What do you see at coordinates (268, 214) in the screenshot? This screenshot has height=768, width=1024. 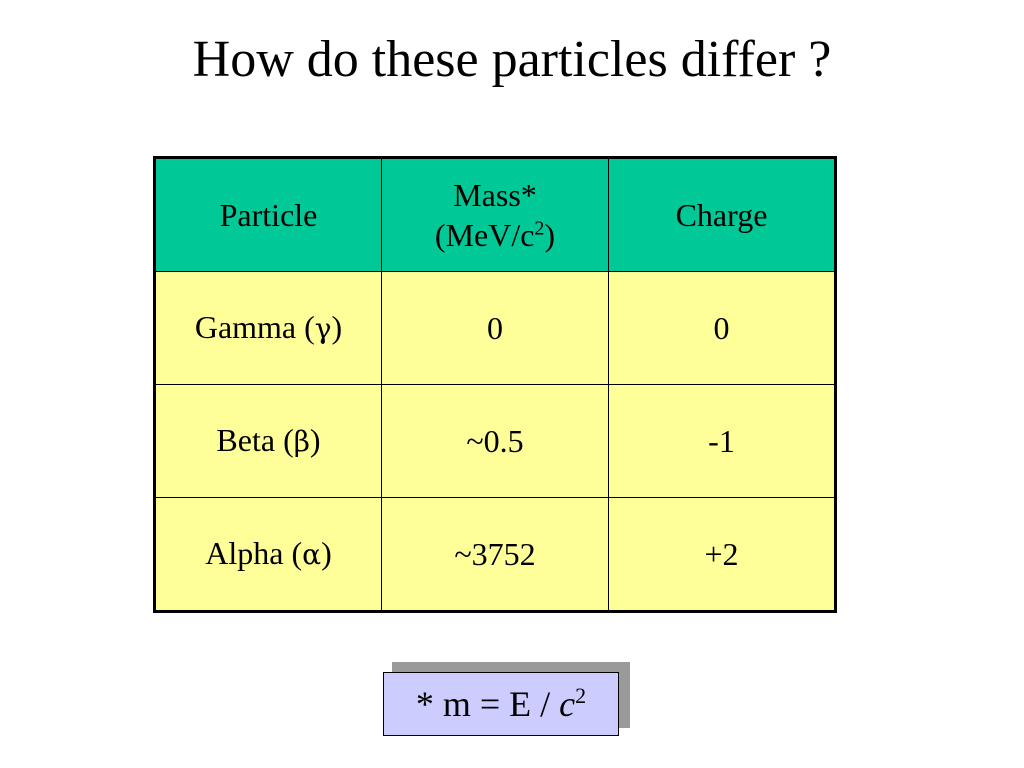 I see `header-particle: Particle` at bounding box center [268, 214].